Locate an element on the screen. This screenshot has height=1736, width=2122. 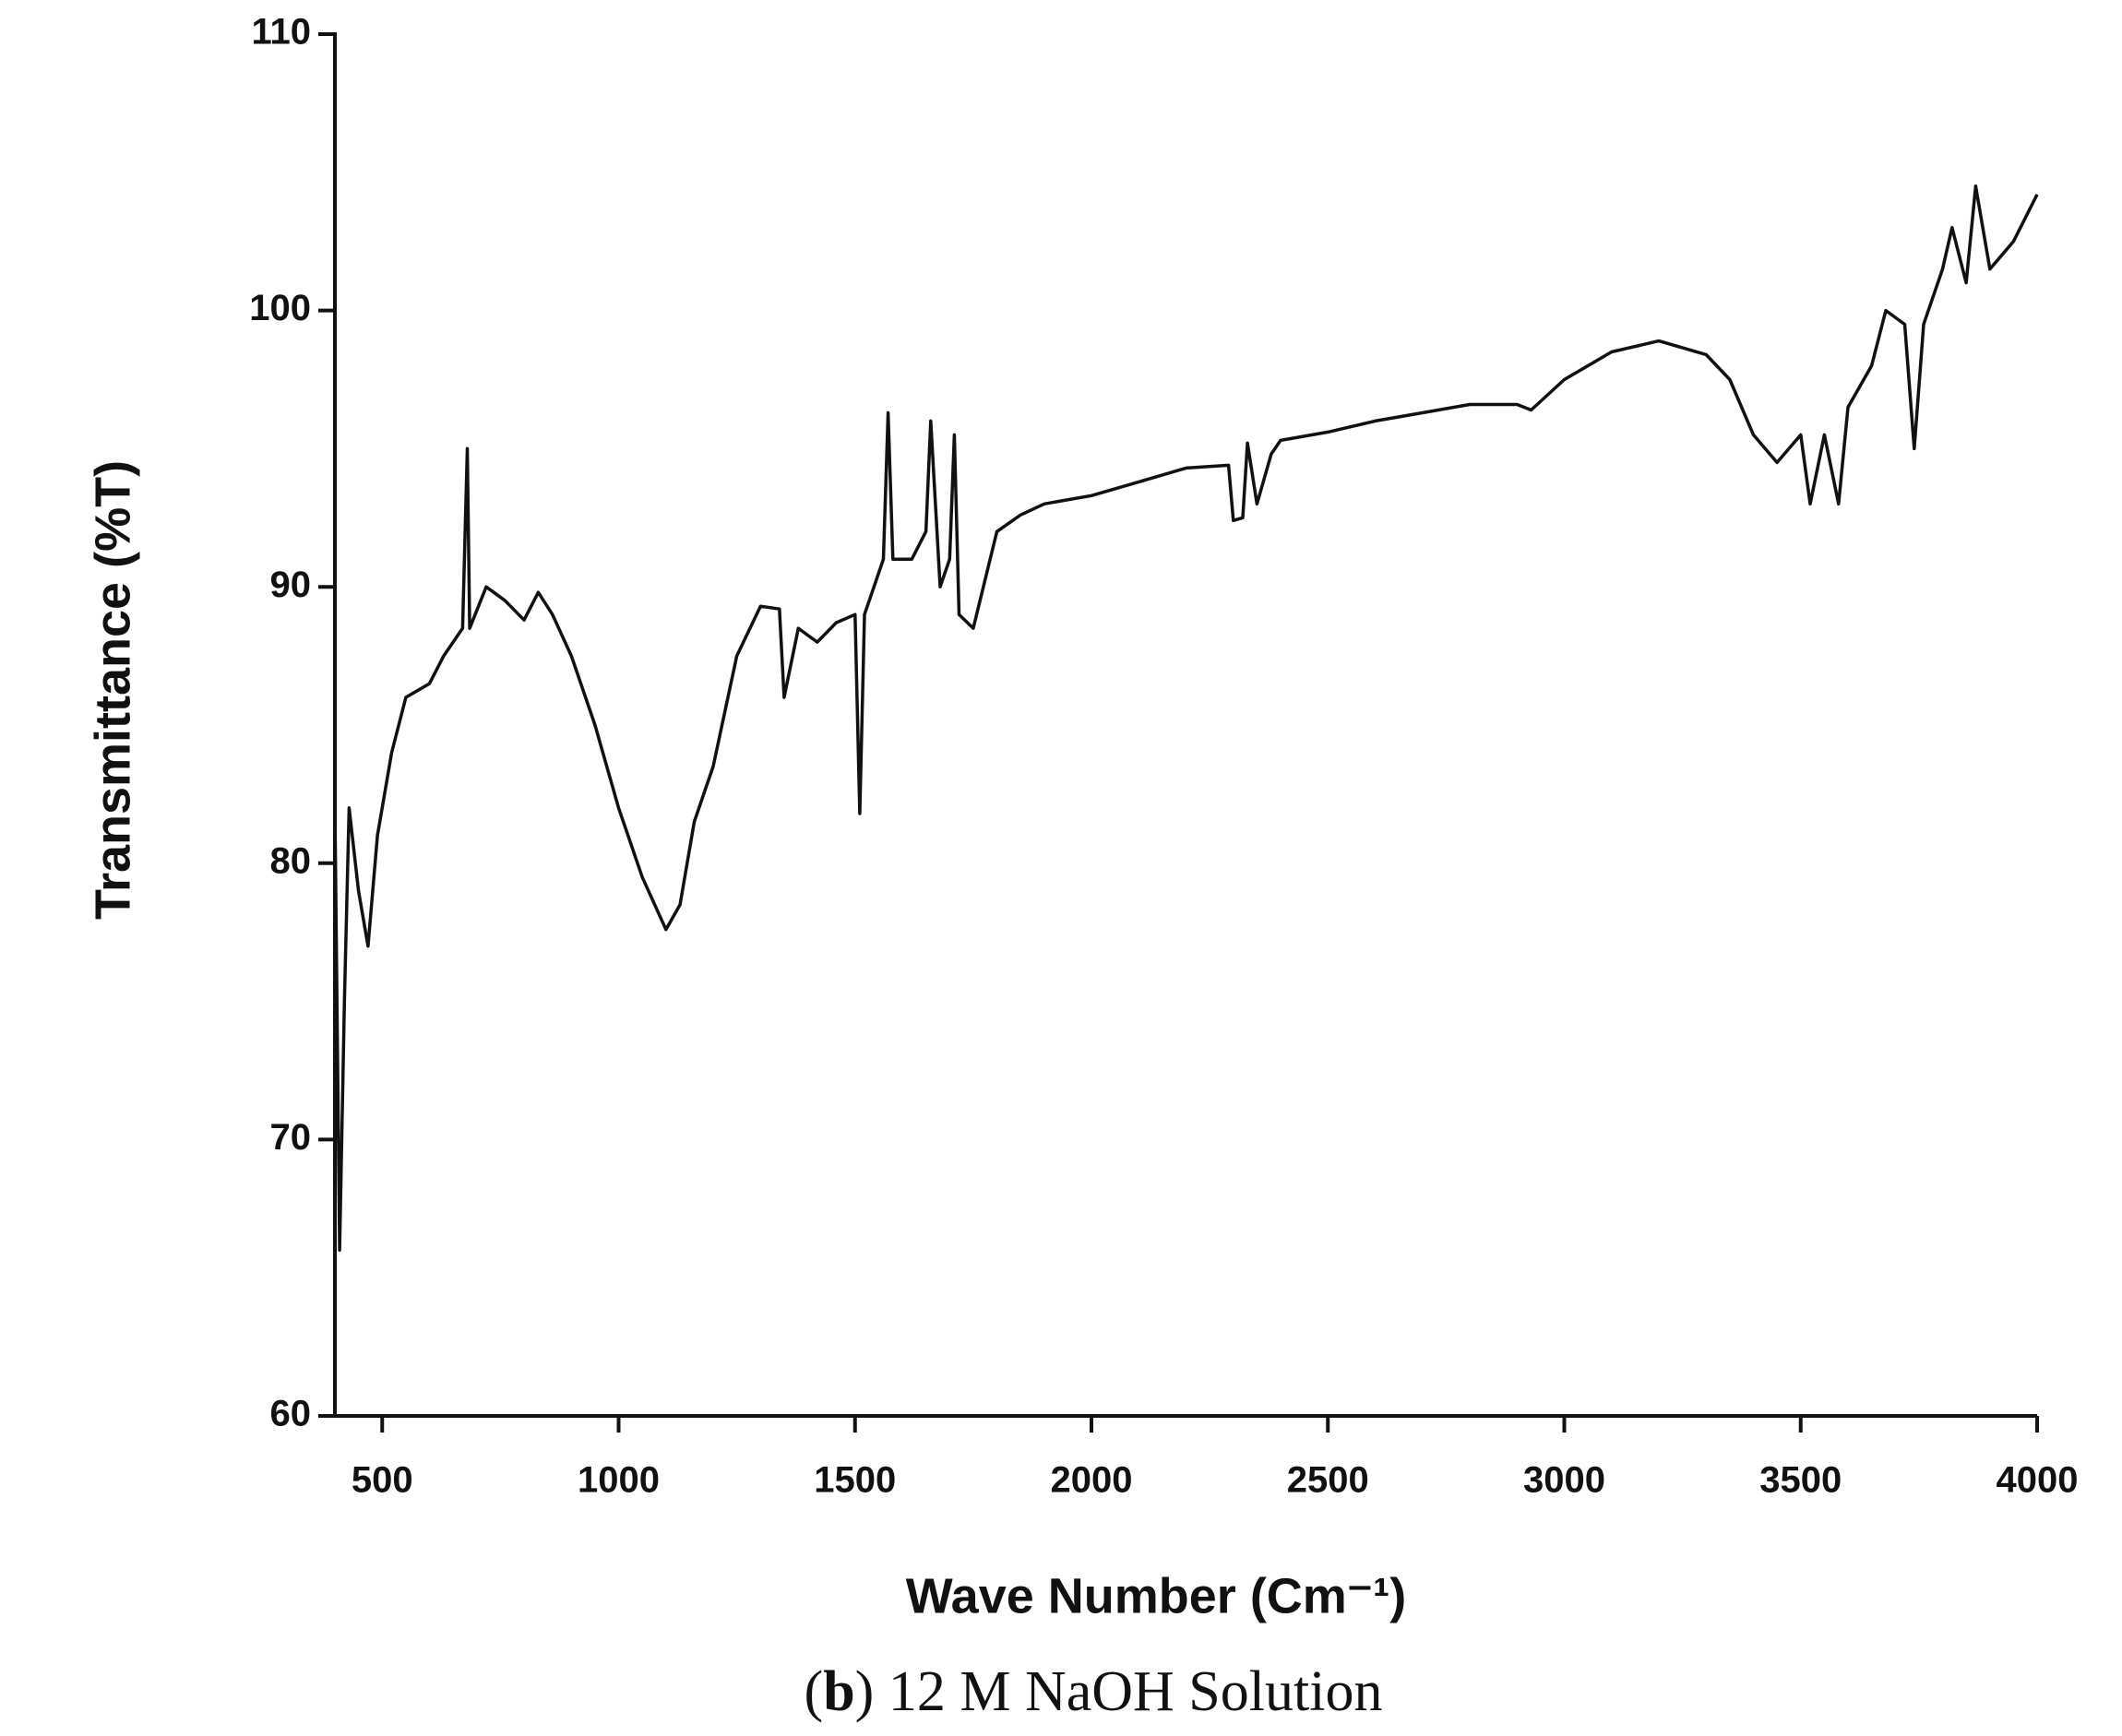
y-tick-label: 80 is located at coordinates (291, 860).